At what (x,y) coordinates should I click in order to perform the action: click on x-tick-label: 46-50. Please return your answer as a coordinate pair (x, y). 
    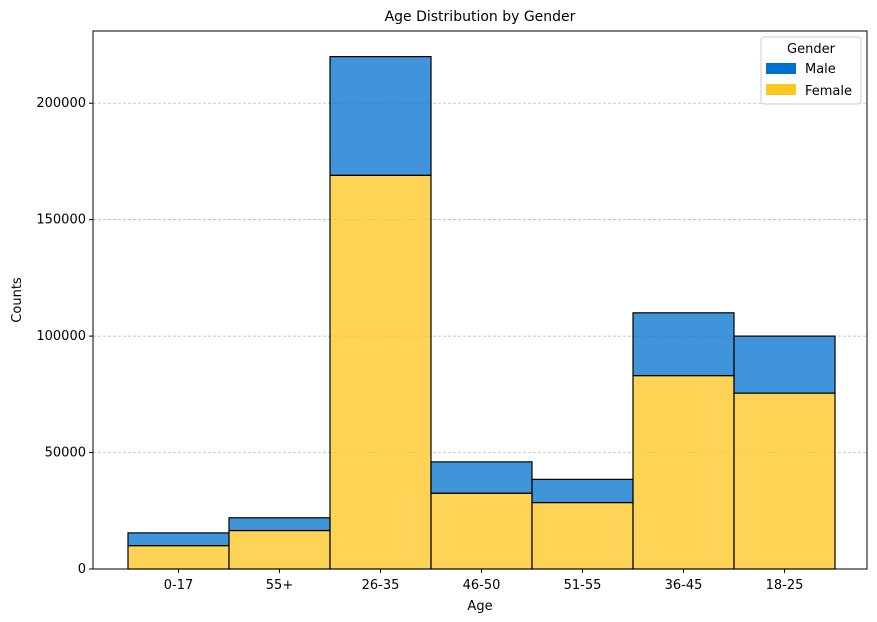
    Looking at the image, I should click on (482, 585).